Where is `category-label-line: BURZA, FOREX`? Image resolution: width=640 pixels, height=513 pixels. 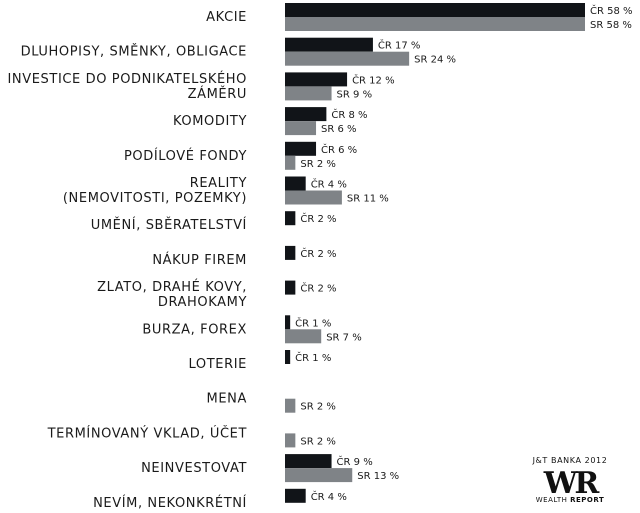 category-label-line: BURZA, FOREX is located at coordinates (194, 329).